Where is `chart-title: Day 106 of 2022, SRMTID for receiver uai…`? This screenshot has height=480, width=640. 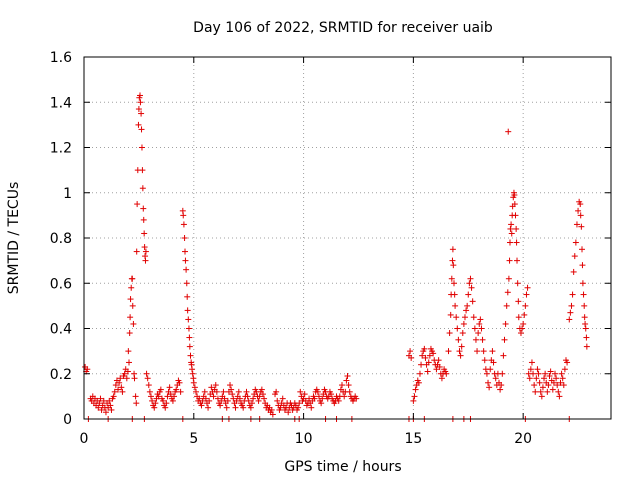
chart-title: Day 106 of 2022, SRMTID for receiver uai… is located at coordinates (343, 28).